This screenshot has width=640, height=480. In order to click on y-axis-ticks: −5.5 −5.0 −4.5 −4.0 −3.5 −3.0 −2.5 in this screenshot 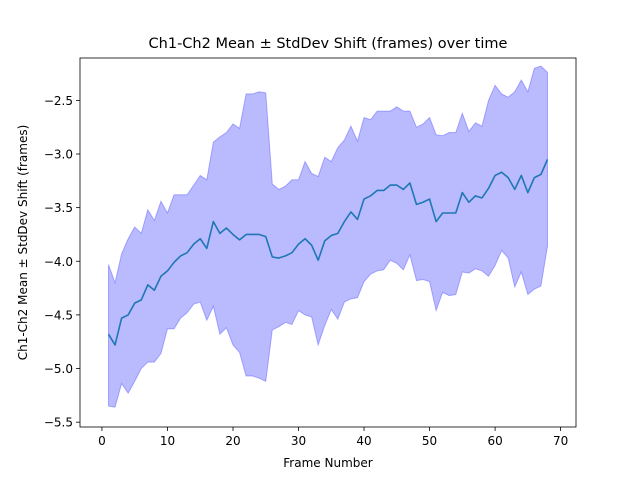, I will do `click(62, 262)`.